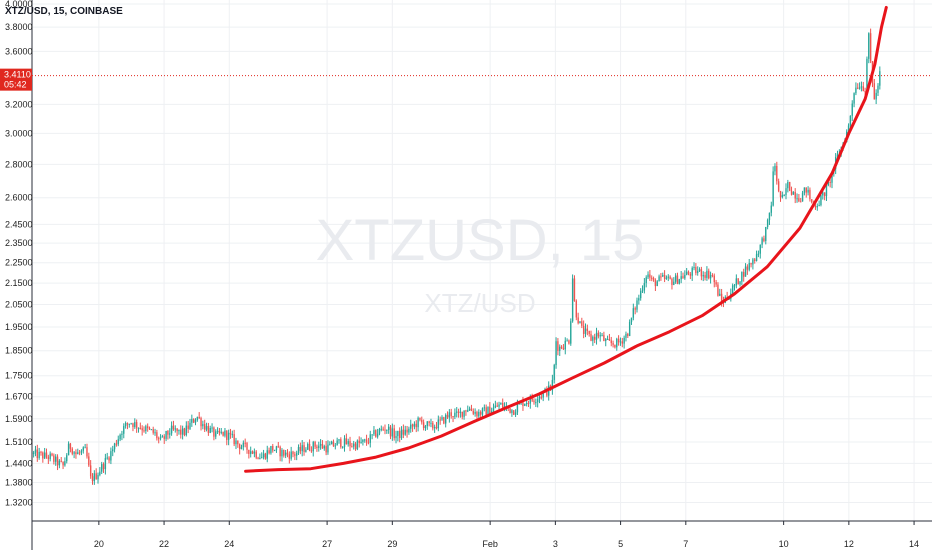 The image size is (932, 555). I want to click on x-tick-label: 22, so click(164, 544).